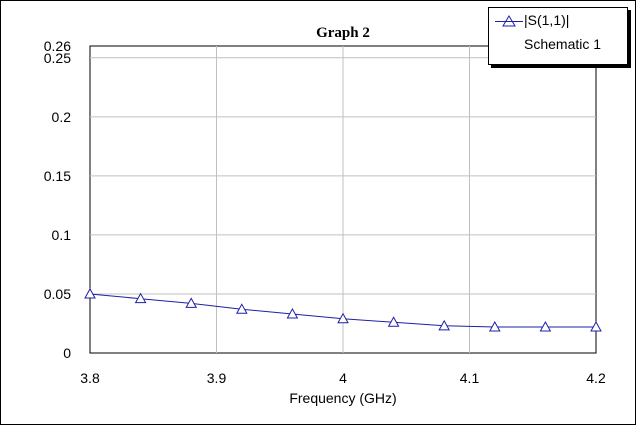  Describe the element at coordinates (62, 117) in the screenshot. I see `y-tick-label: 0.2` at that location.